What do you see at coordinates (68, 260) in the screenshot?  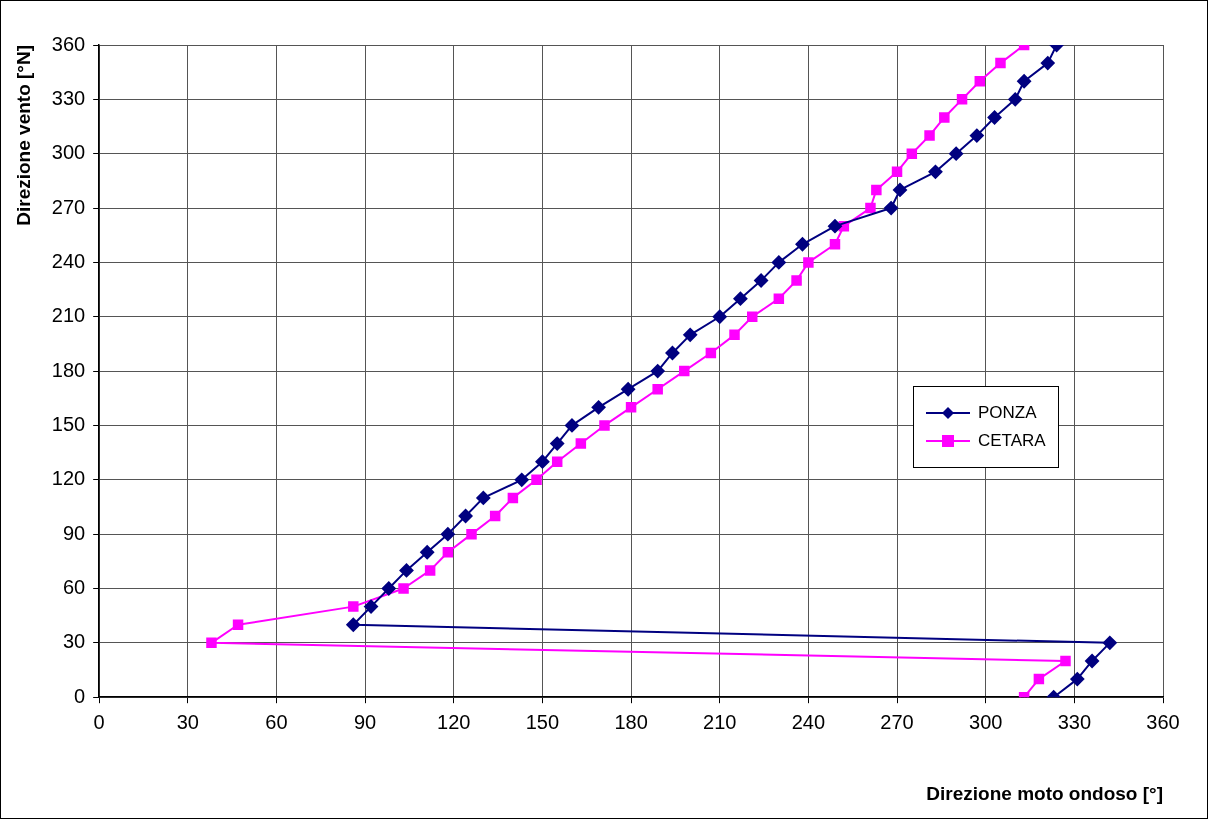 I see `y-tick-label: 240` at bounding box center [68, 260].